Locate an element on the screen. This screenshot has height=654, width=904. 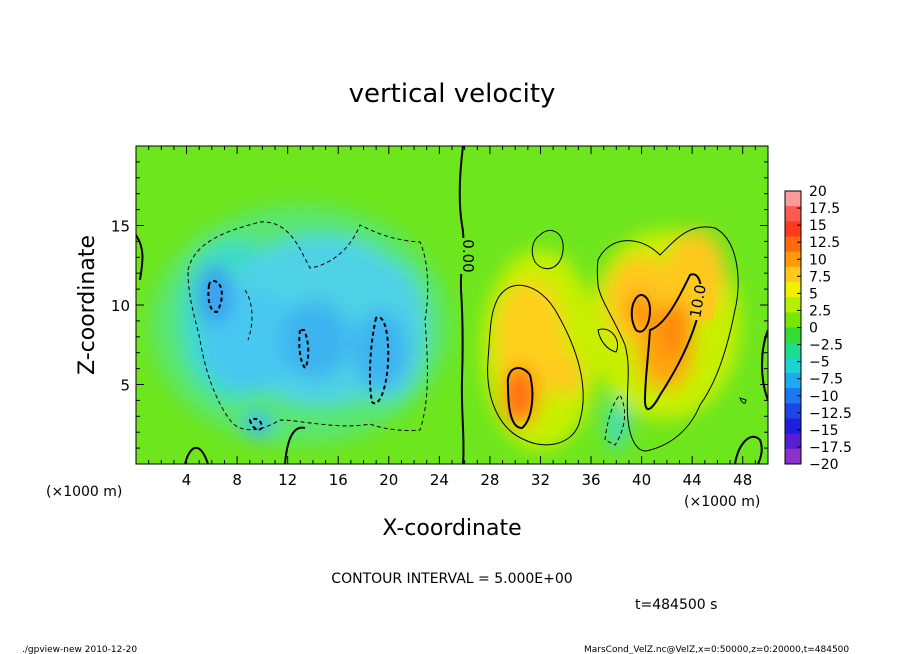
y-tick-label: 5 is located at coordinates (125, 386).